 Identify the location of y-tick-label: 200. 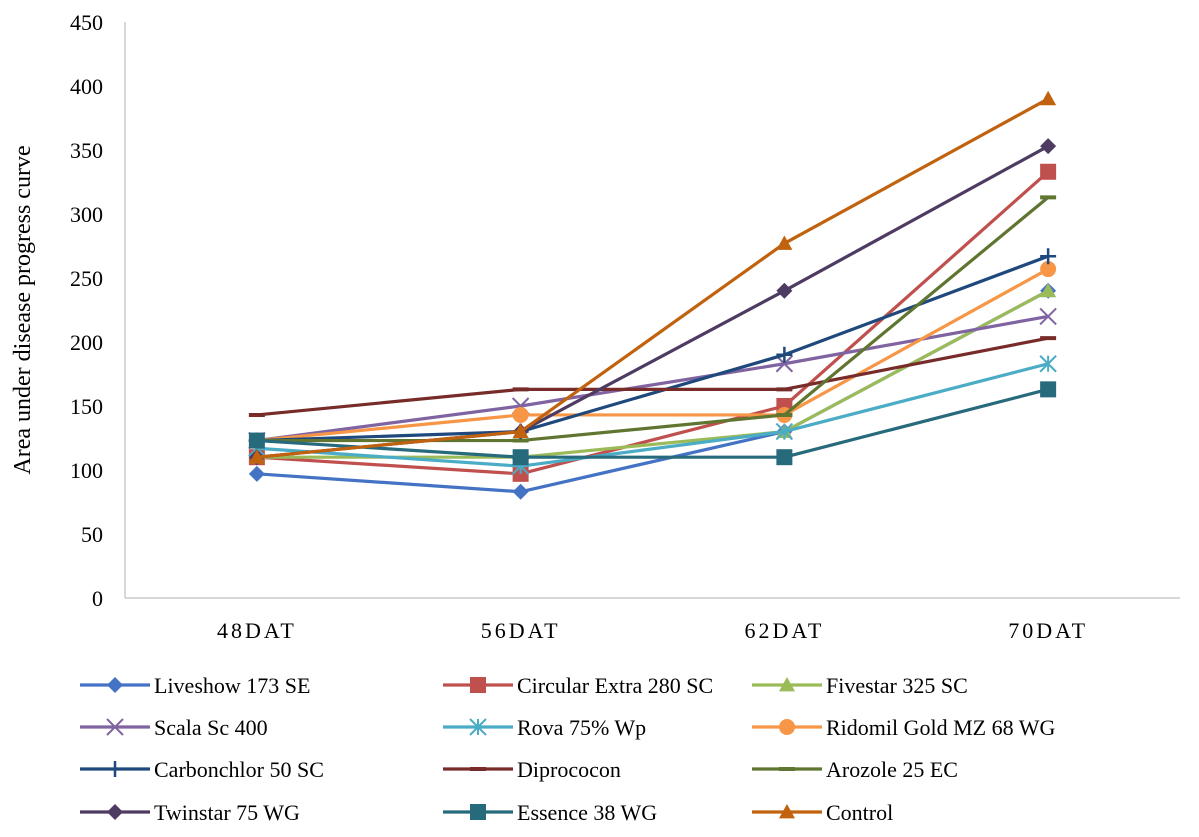
(86, 342).